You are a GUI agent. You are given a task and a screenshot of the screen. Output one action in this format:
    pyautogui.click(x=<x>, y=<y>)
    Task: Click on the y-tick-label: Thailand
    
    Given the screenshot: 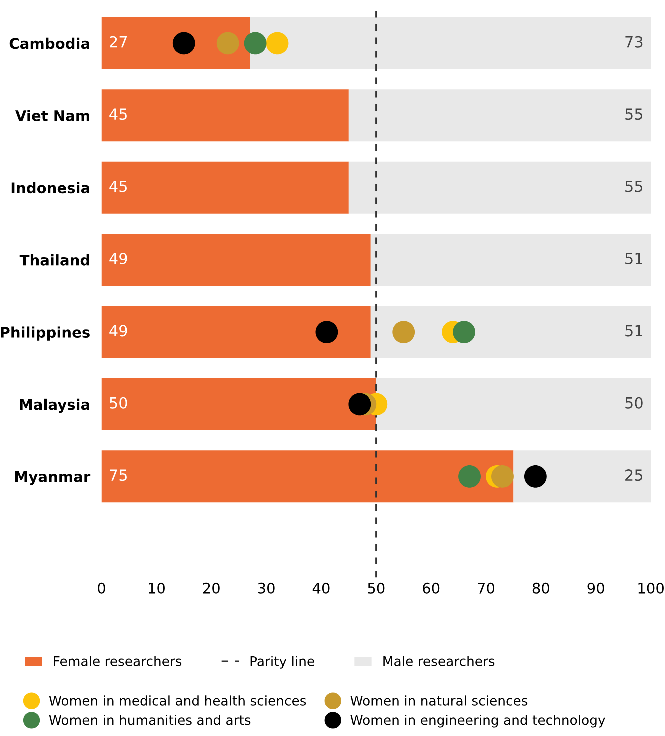 What is the action you would take?
    pyautogui.click(x=55, y=260)
    